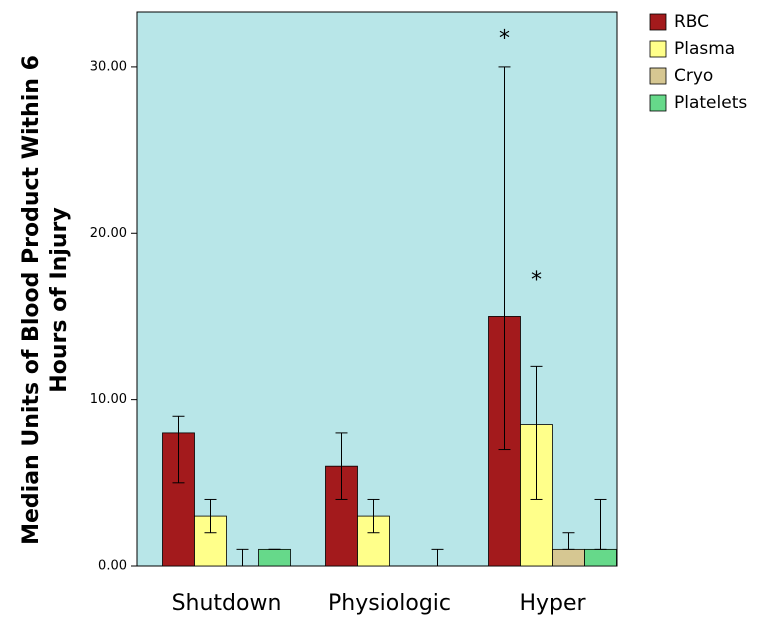  What do you see at coordinates (227, 603) in the screenshot?
I see `x-tick-label: Shutdown` at bounding box center [227, 603].